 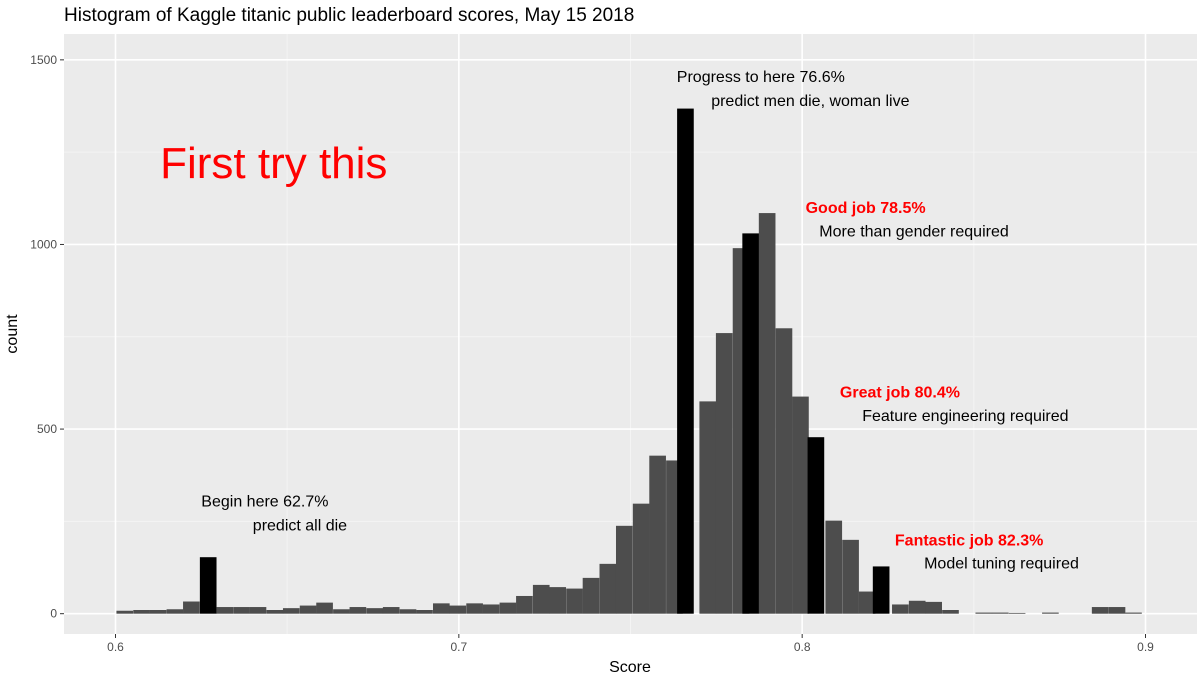 What do you see at coordinates (300, 526) in the screenshot?
I see `annotation-begin-here-line-2: predict all die` at bounding box center [300, 526].